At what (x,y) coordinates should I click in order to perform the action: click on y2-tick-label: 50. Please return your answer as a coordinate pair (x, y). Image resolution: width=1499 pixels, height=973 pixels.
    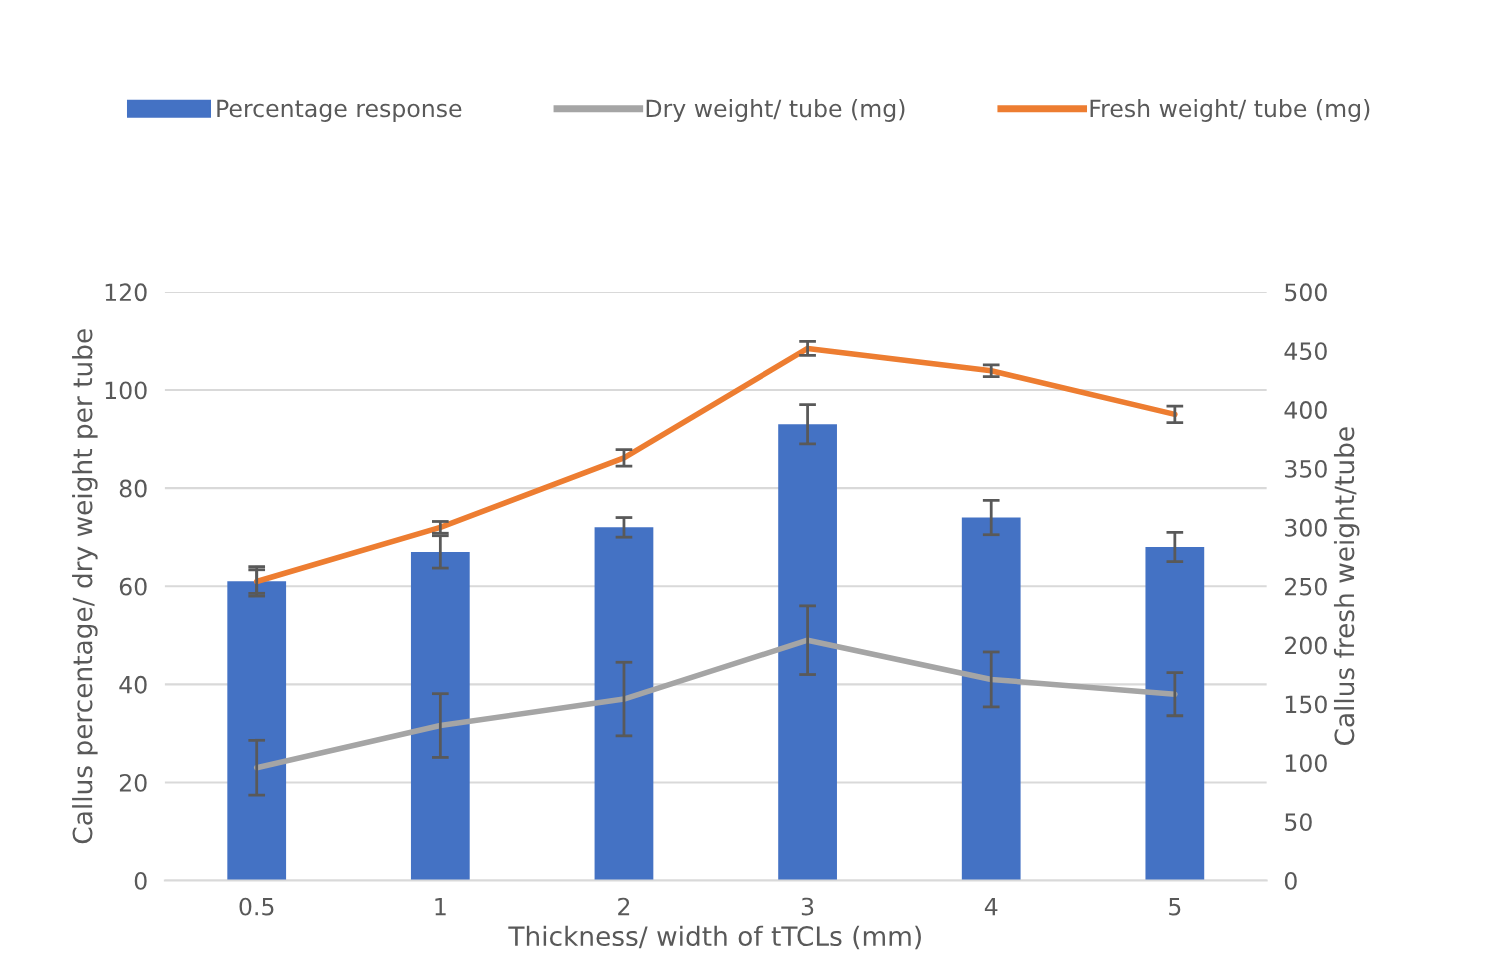
    Looking at the image, I should click on (1298, 822).